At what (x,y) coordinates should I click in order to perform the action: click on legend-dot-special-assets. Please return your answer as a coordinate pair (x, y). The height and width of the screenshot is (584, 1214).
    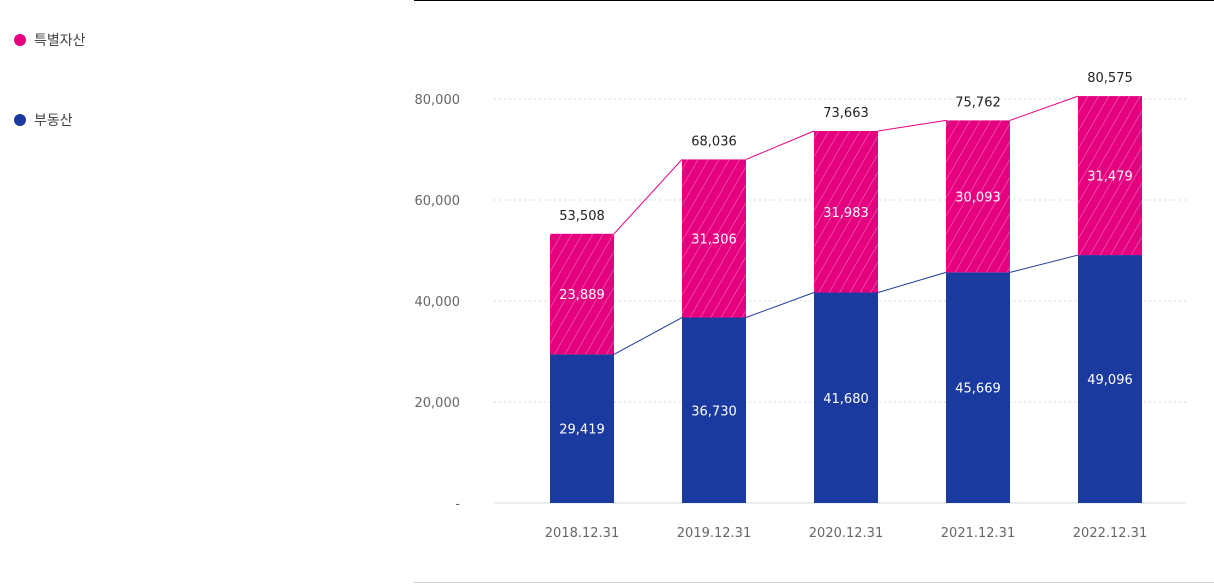
    Looking at the image, I should click on (20, 40).